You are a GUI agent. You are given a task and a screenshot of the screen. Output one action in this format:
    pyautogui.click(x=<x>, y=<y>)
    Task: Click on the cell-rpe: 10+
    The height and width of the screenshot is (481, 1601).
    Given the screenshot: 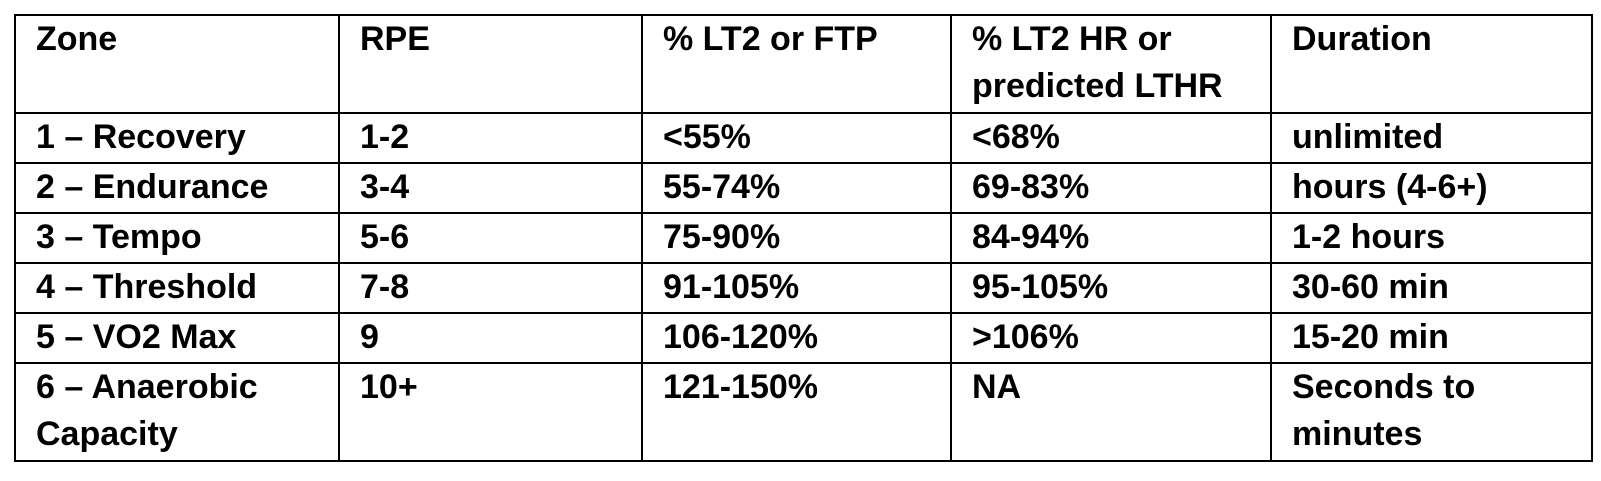 What is the action you would take?
    pyautogui.click(x=490, y=412)
    